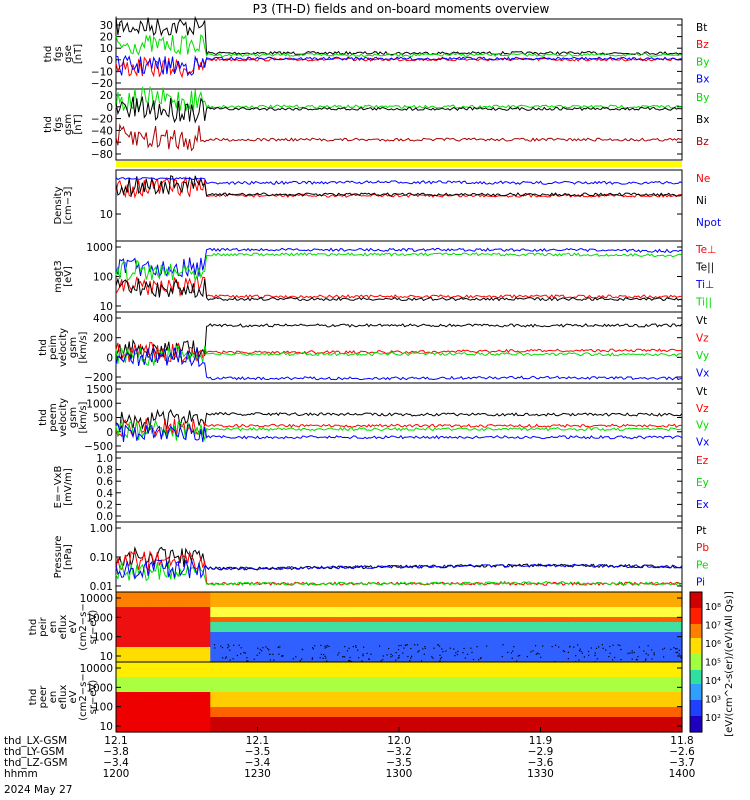 Image resolution: width=750 pixels, height=800 pixels. What do you see at coordinates (696, 643) in the screenshot?
I see `colorbar-cell` at bounding box center [696, 643].